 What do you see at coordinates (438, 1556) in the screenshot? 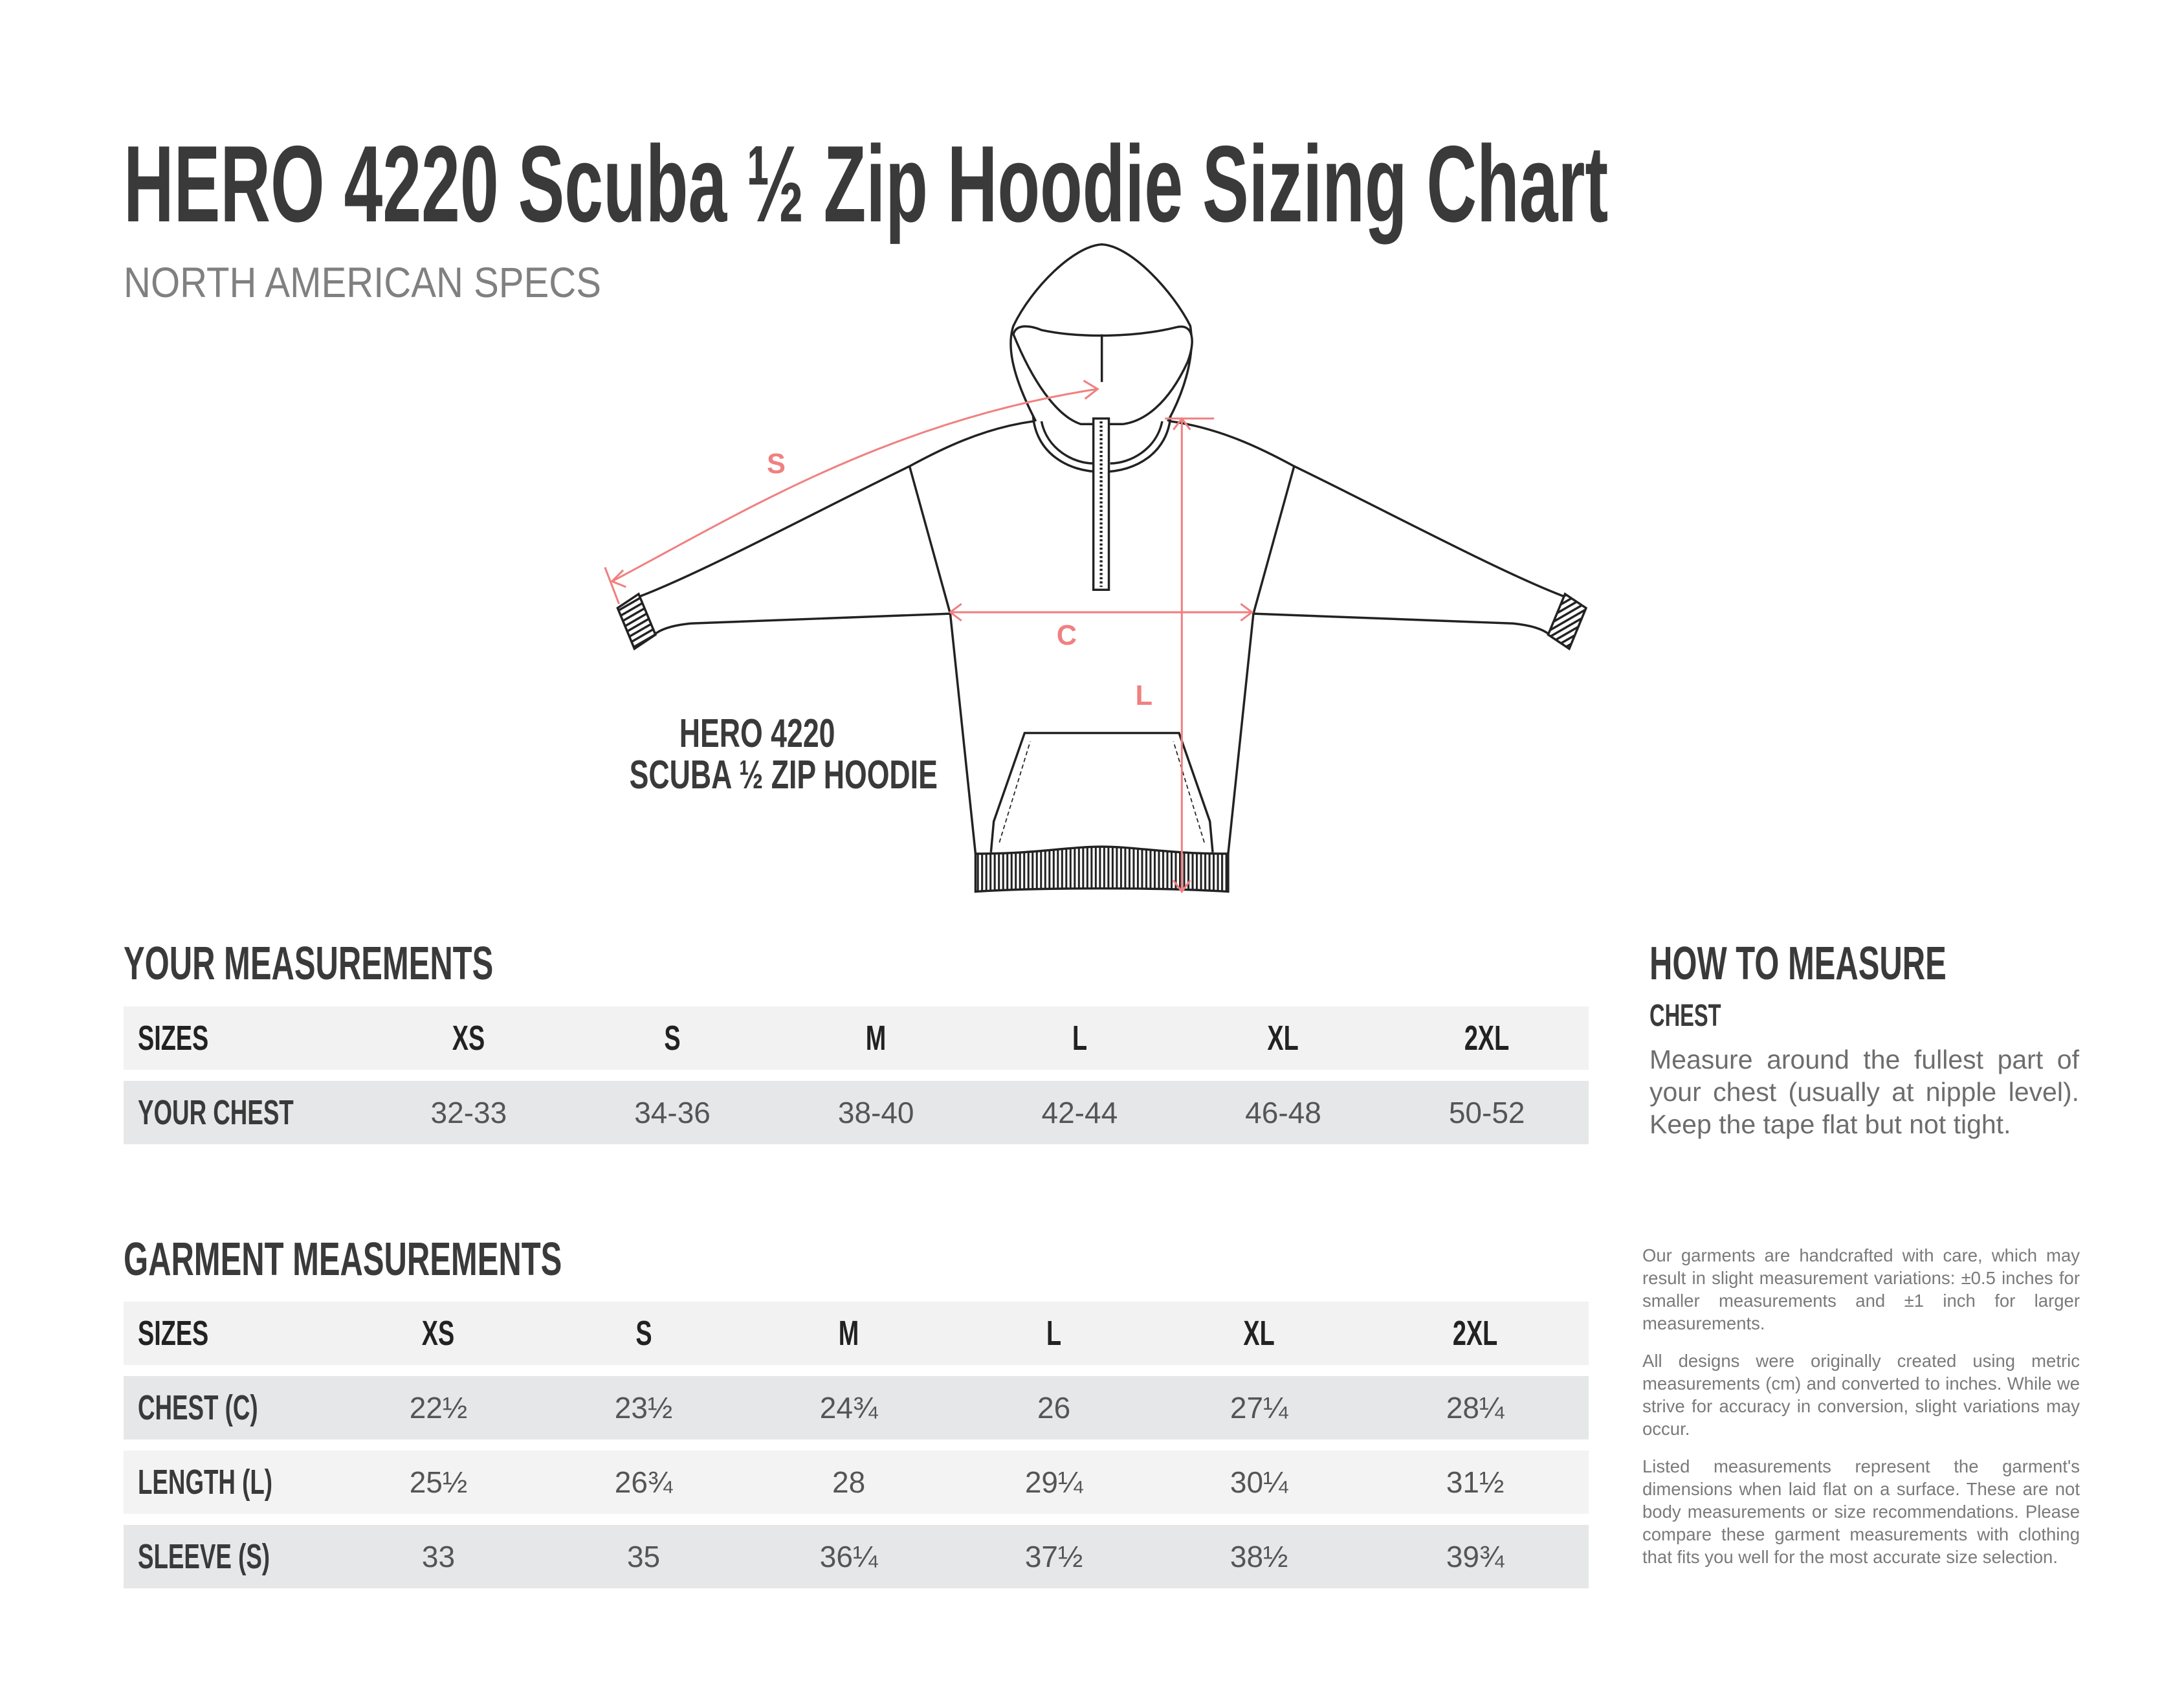
I see `table-cell: 33` at bounding box center [438, 1556].